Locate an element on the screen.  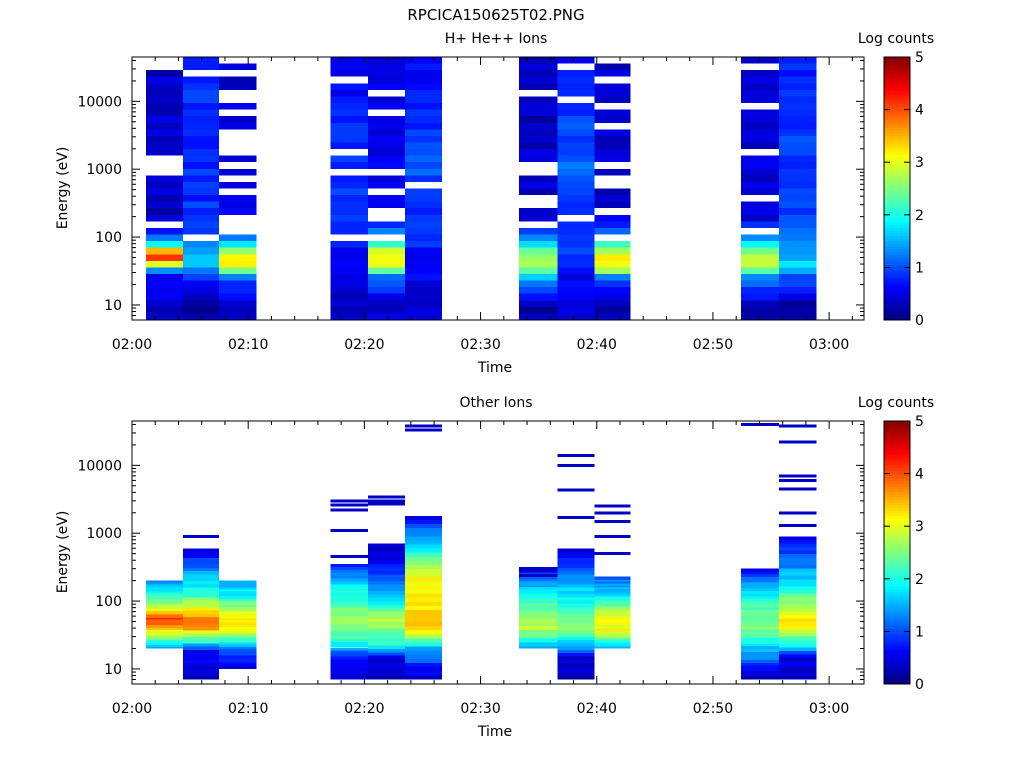
x-tick-label: 02:30 is located at coordinates (480, 345).